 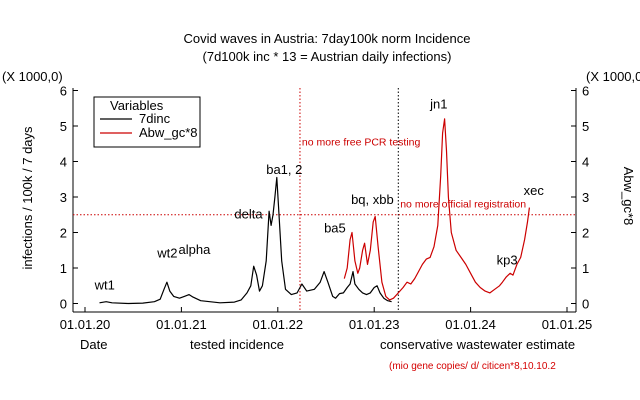 What do you see at coordinates (195, 249) in the screenshot?
I see `annotation-wave-label: alpha` at bounding box center [195, 249].